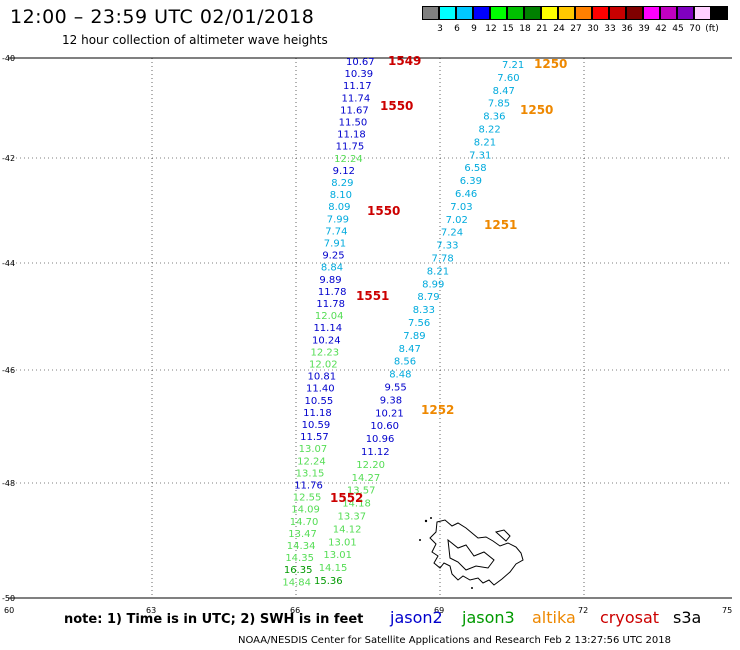 The image size is (740, 650). Describe the element at coordinates (335, 244) in the screenshot. I see `swh-observation: 7.91` at that location.